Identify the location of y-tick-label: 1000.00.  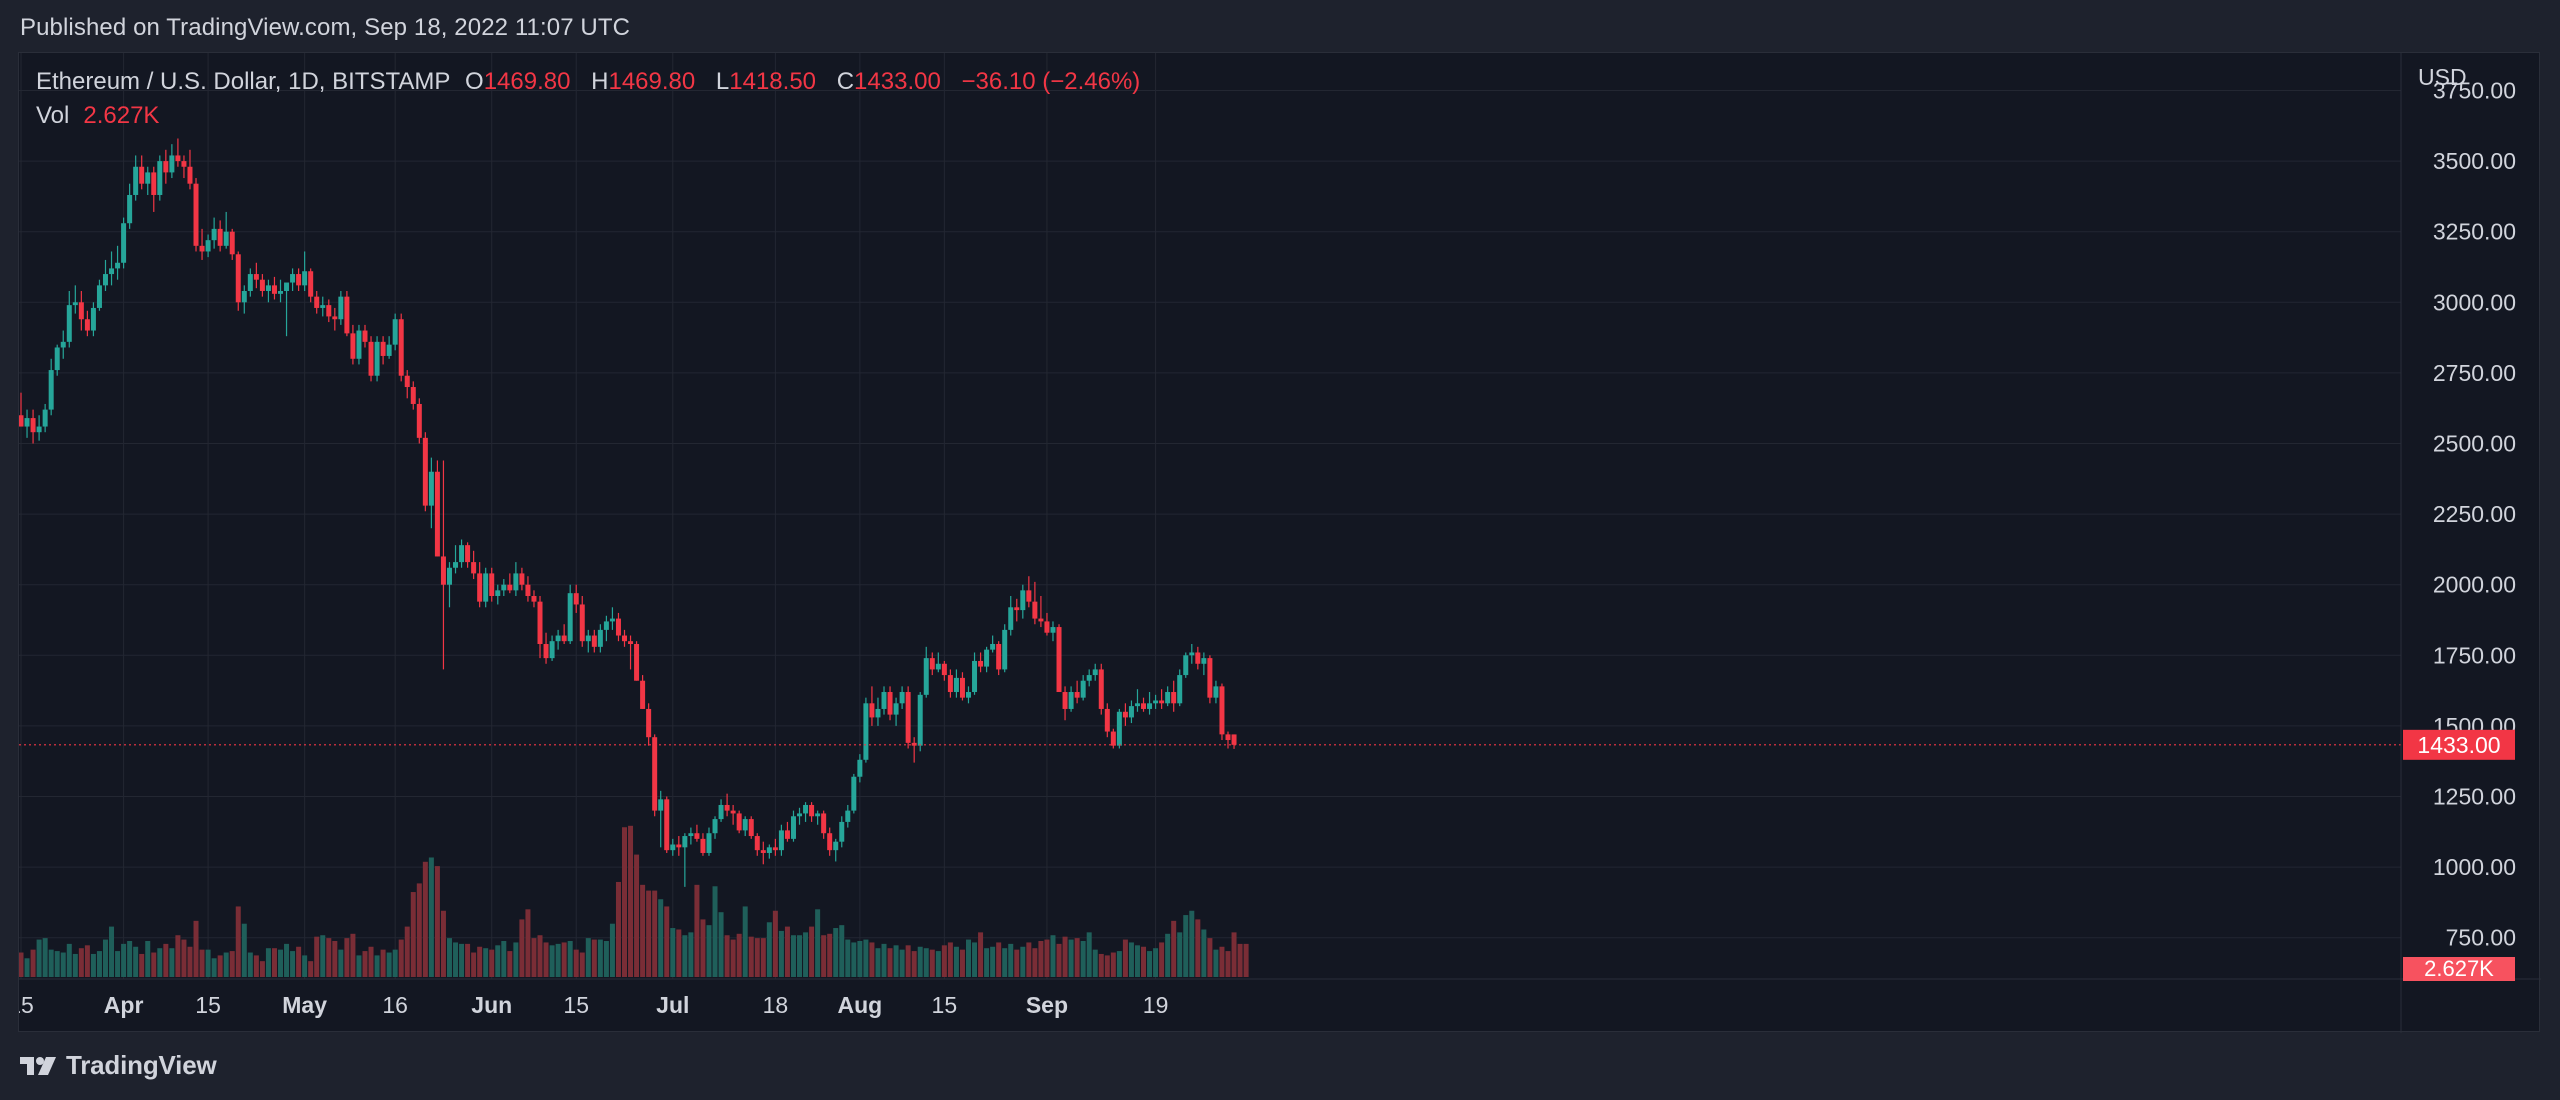
(2474, 867).